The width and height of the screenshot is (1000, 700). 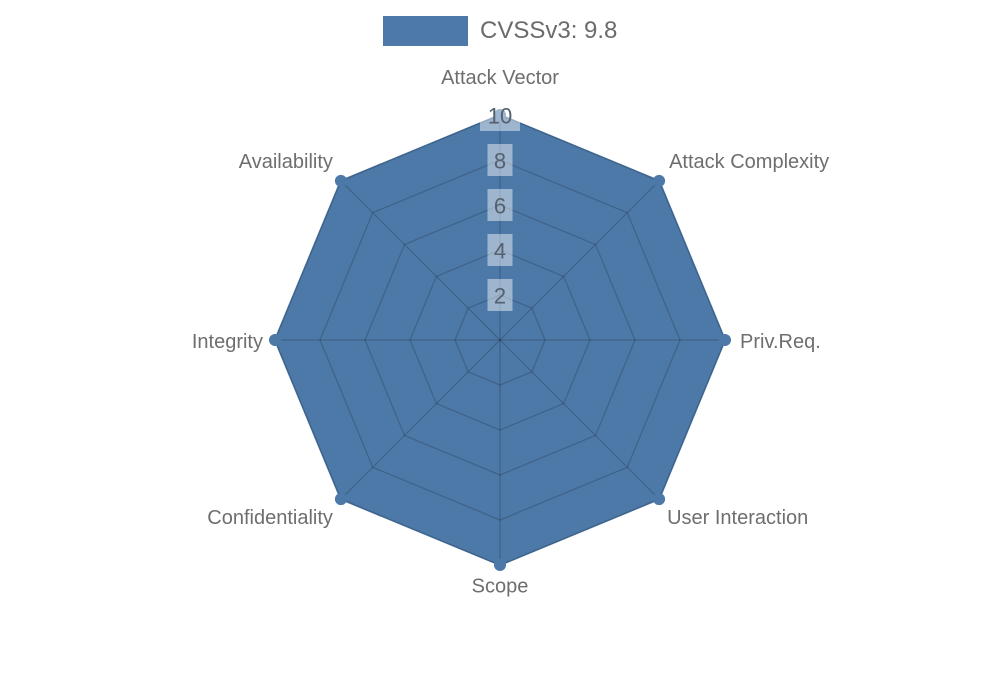 What do you see at coordinates (749, 162) in the screenshot?
I see `axis-label-attack-complexity: Attack Complexity` at bounding box center [749, 162].